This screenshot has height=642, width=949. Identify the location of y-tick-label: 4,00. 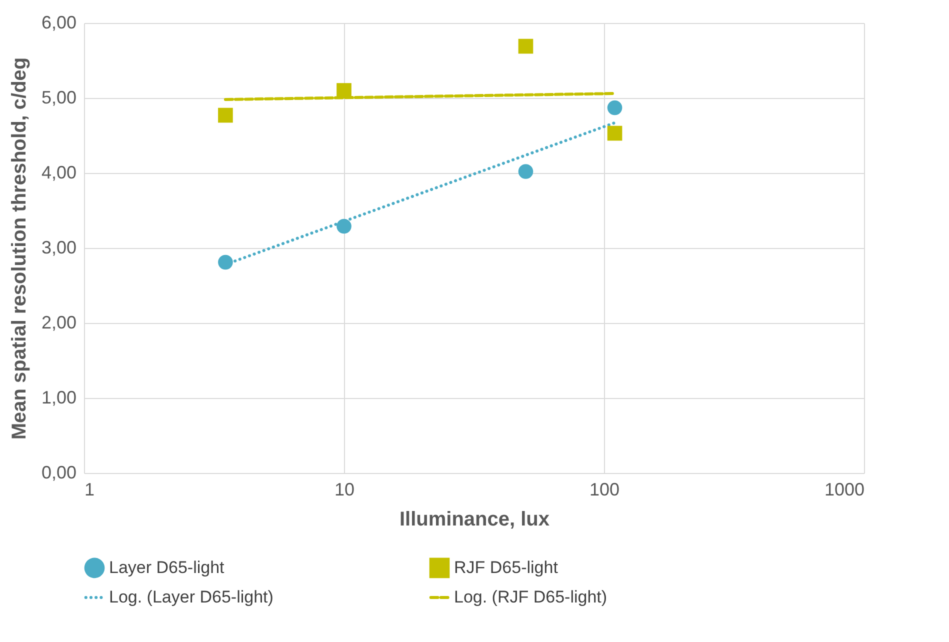
(58, 172).